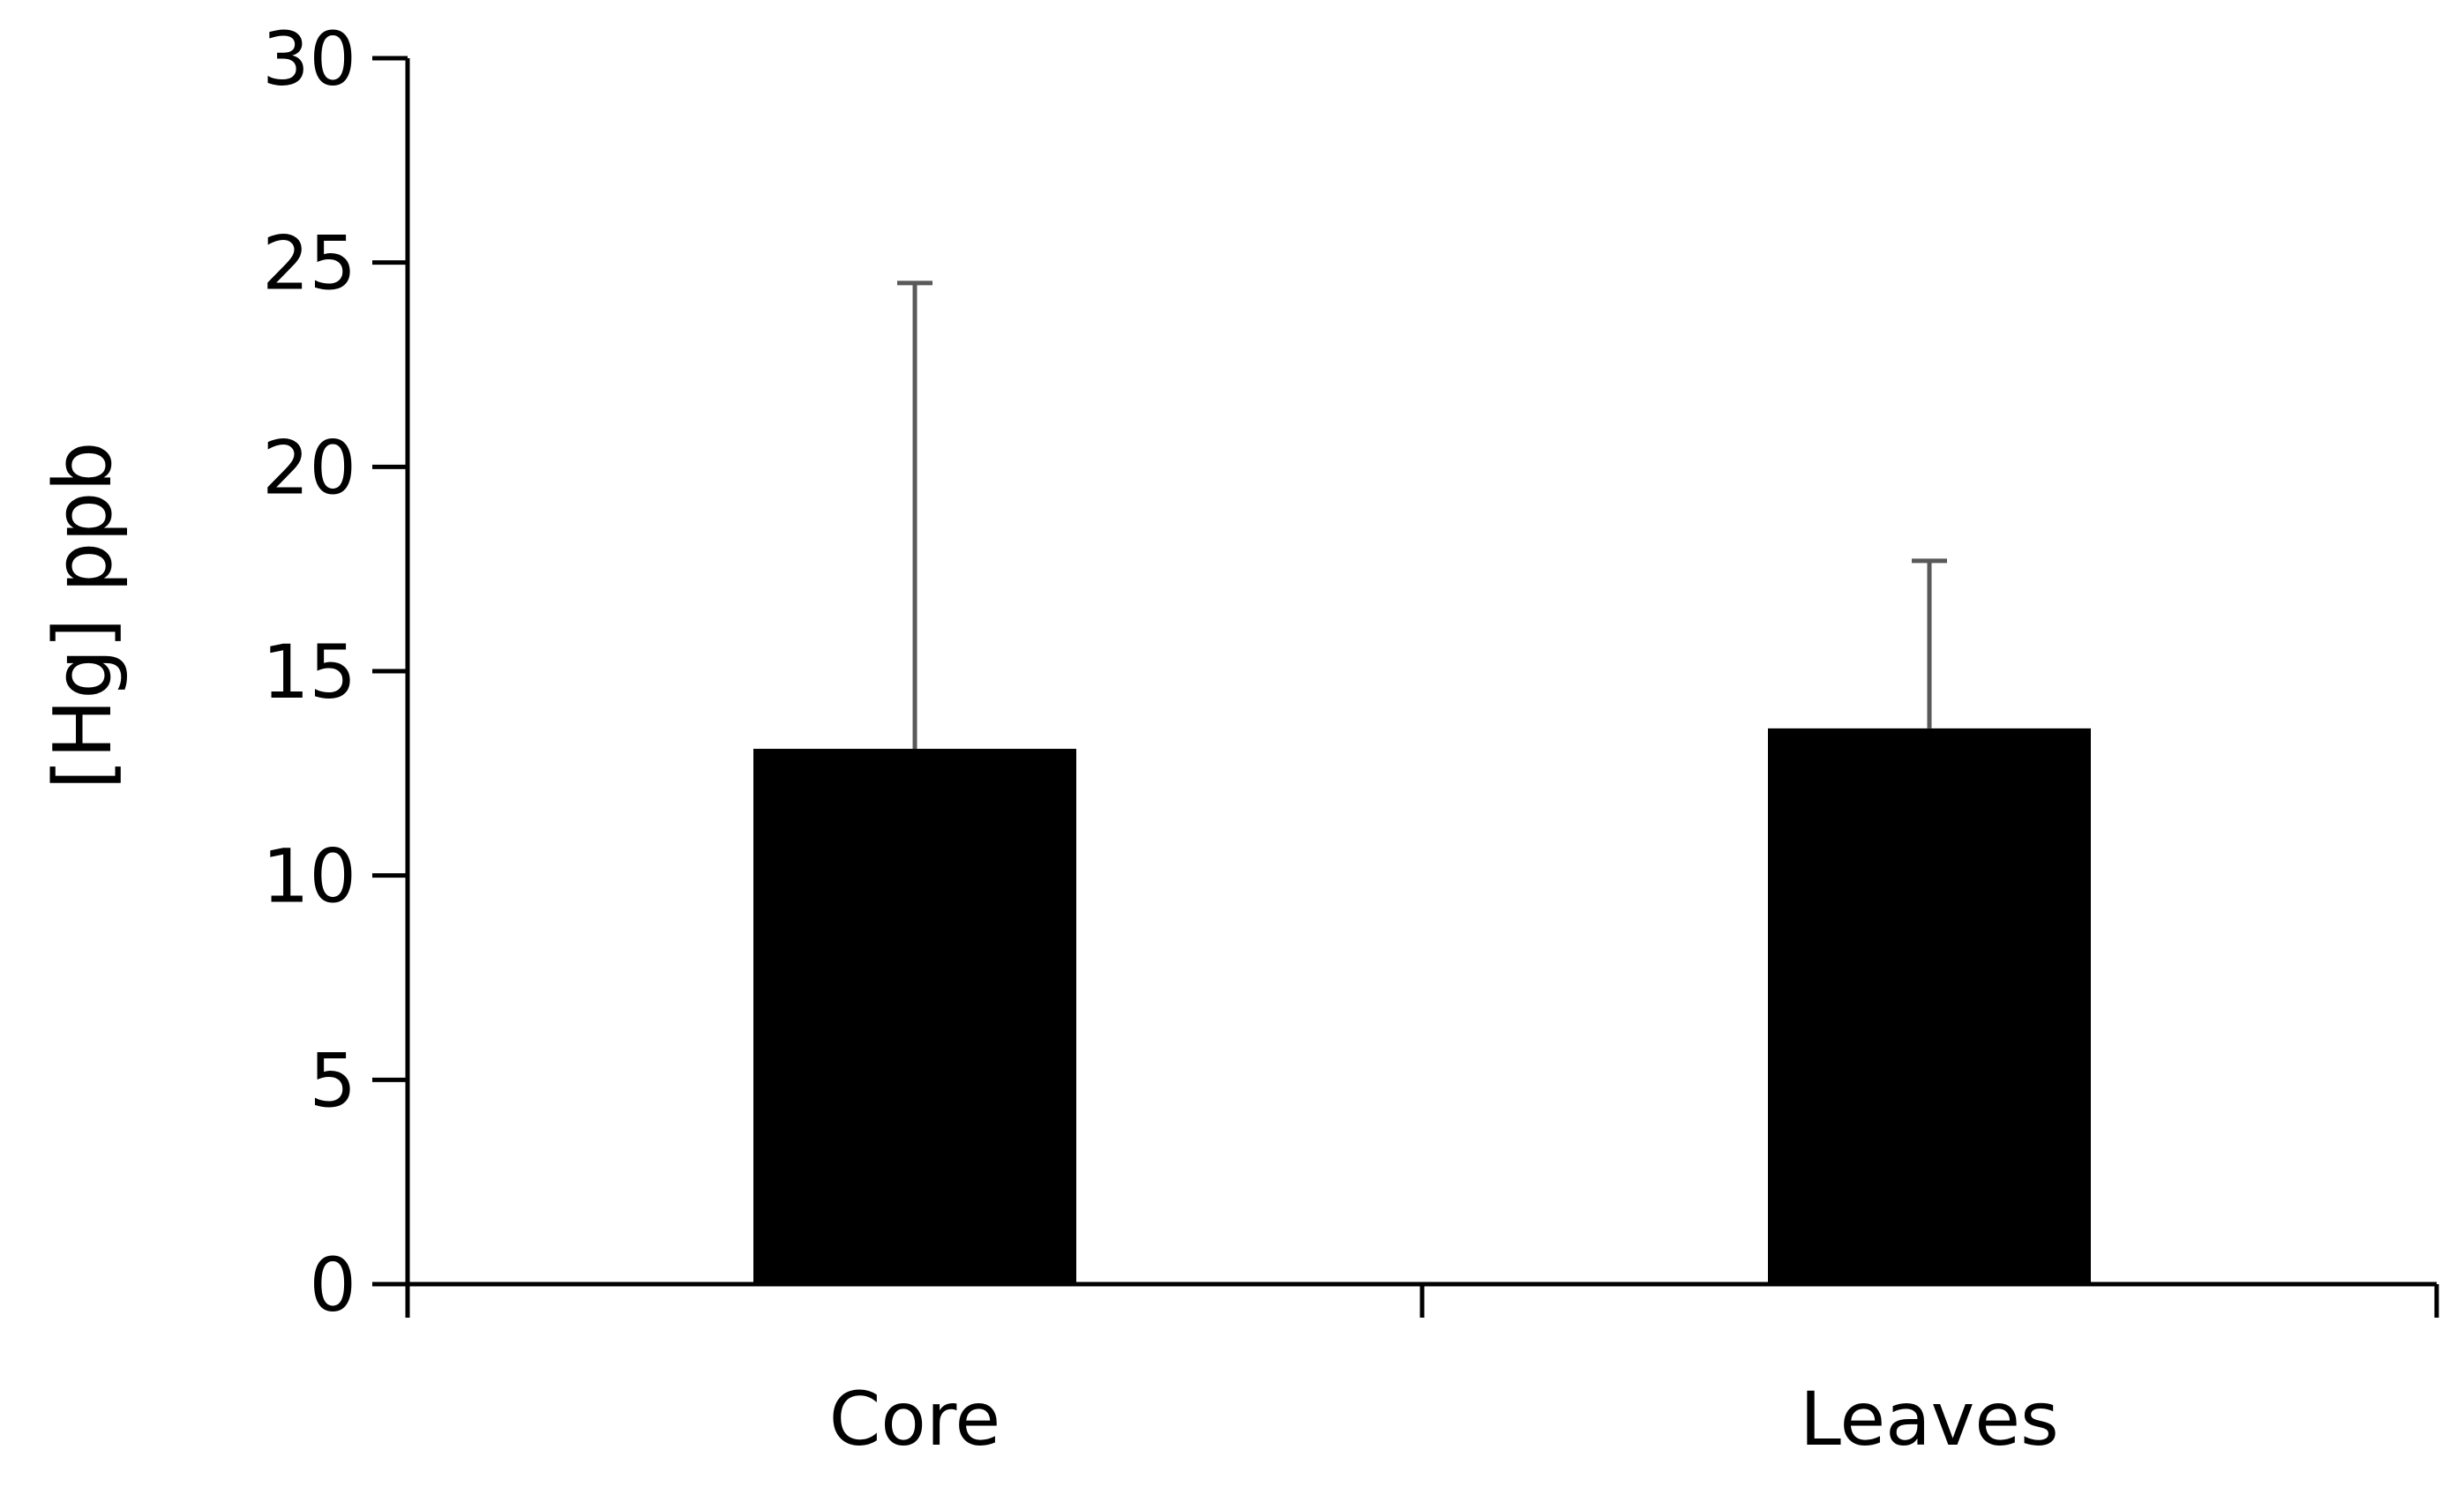  What do you see at coordinates (1929, 1419) in the screenshot?
I see `x-tick-label-leaves: Leaves` at bounding box center [1929, 1419].